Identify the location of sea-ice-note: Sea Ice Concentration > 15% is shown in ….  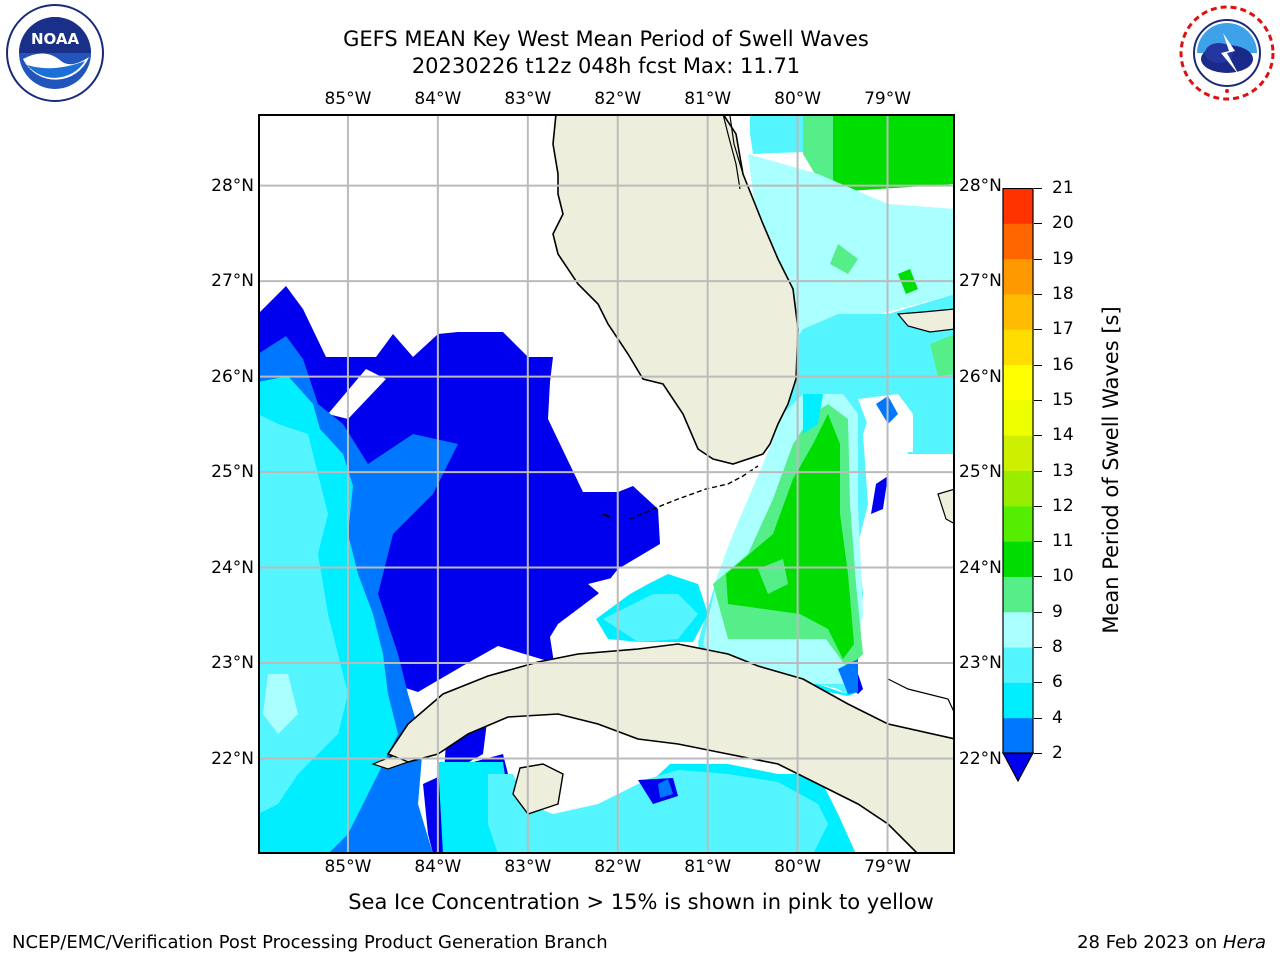
(641, 902).